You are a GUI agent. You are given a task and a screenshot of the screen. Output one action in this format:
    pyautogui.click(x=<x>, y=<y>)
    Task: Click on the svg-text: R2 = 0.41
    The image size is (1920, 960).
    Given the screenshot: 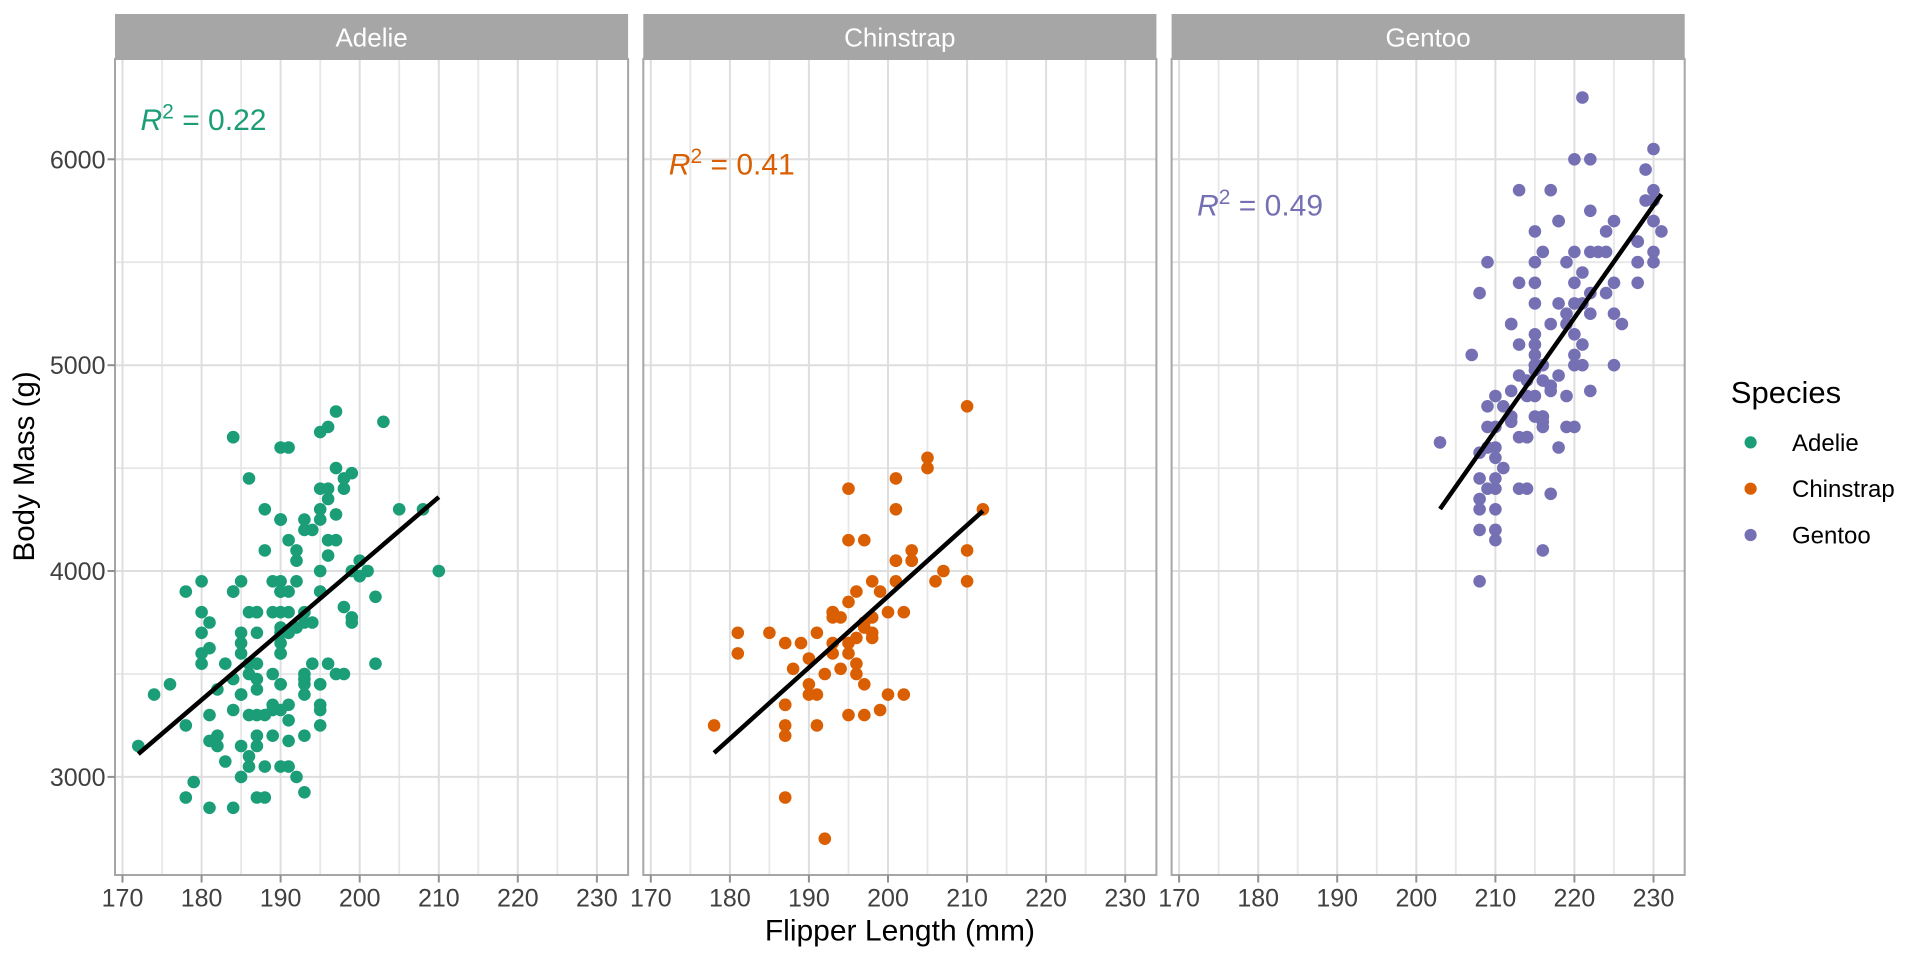 What is the action you would take?
    pyautogui.click(x=732, y=163)
    